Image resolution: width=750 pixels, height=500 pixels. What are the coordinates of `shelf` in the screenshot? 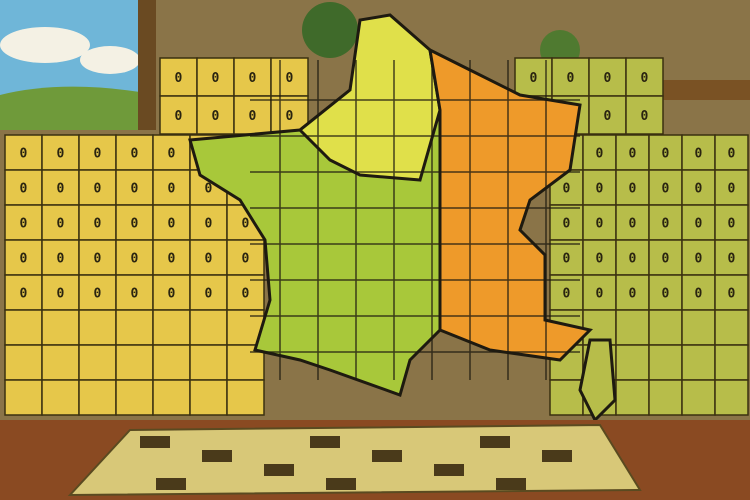 It's located at (705, 90).